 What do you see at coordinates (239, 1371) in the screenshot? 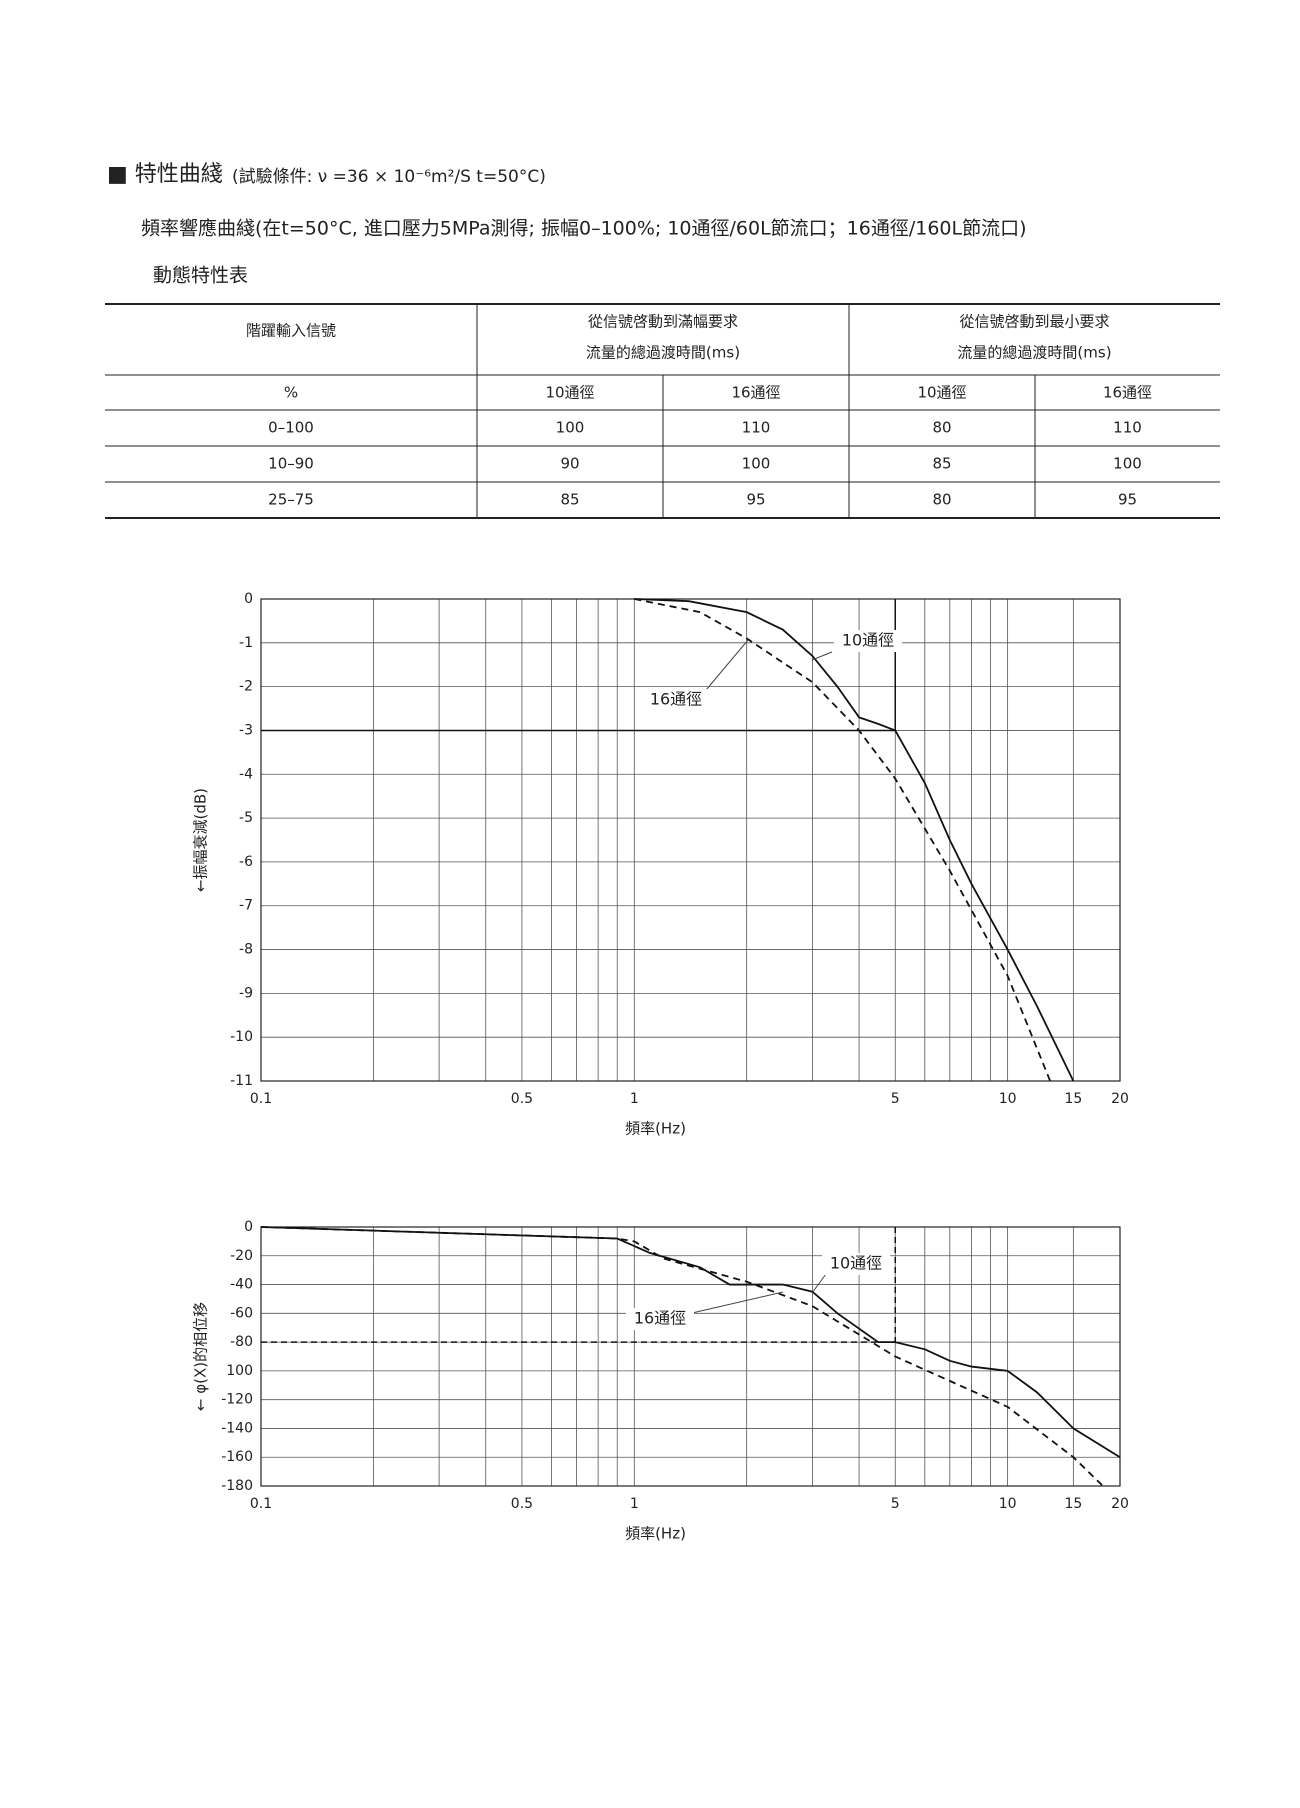
I see `y-tick-label: 100` at bounding box center [239, 1371].